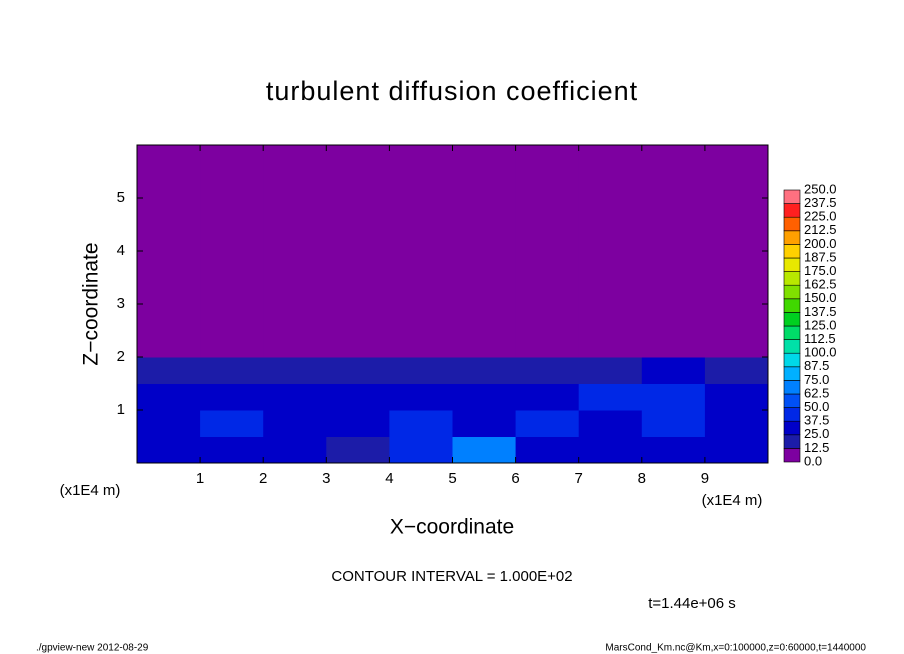 The width and height of the screenshot is (904, 654). Describe the element at coordinates (326, 478) in the screenshot. I see `x-tick-label: 3` at that location.